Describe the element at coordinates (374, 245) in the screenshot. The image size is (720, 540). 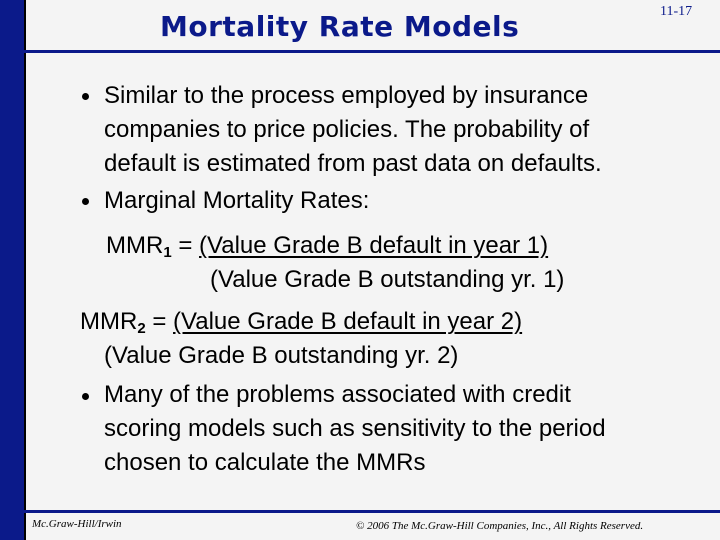
I see `mmr1-numerator: (Value Grade B default in year 1)` at that location.